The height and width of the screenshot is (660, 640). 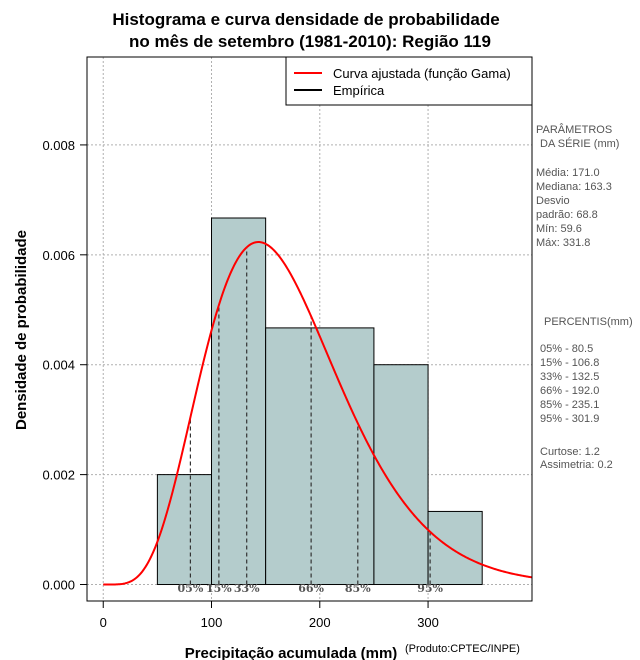 What do you see at coordinates (247, 588) in the screenshot?
I see `percentile-marker-label: 33%` at bounding box center [247, 588].